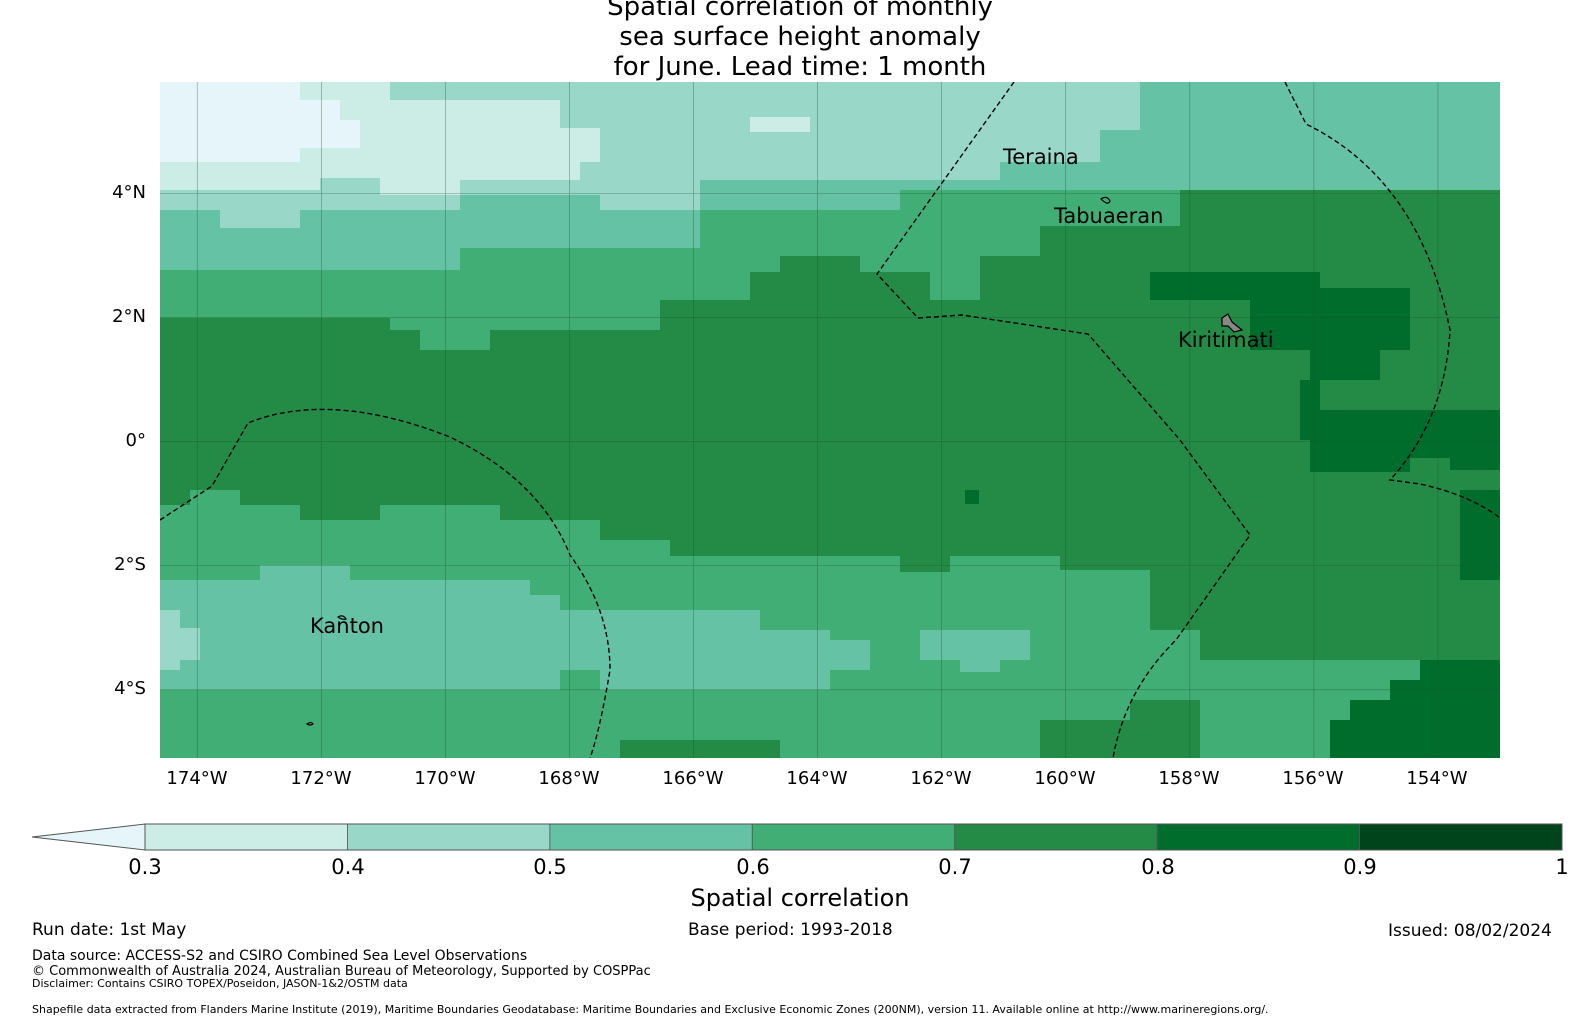 The height and width of the screenshot is (1020, 1590). I want to click on title-line-2: sea surface height anomaly, so click(800, 37).